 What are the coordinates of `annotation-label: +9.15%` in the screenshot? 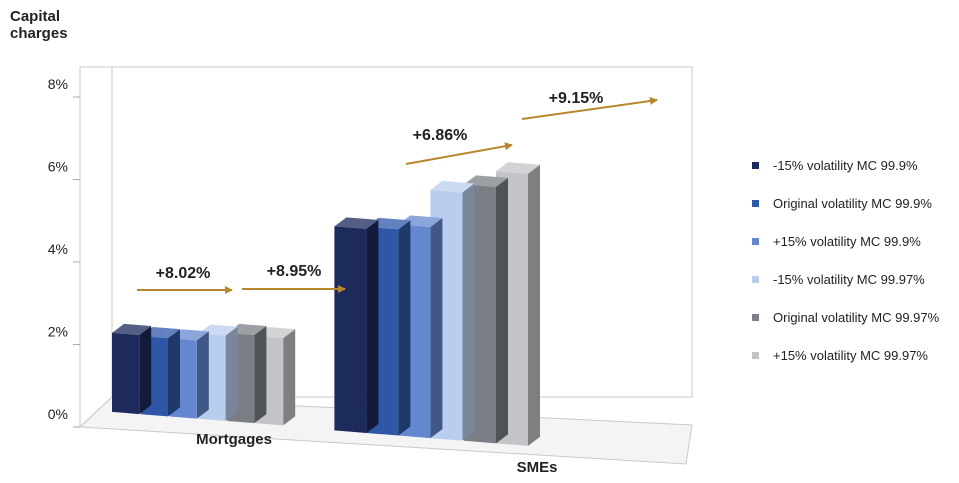 It's located at (576, 98).